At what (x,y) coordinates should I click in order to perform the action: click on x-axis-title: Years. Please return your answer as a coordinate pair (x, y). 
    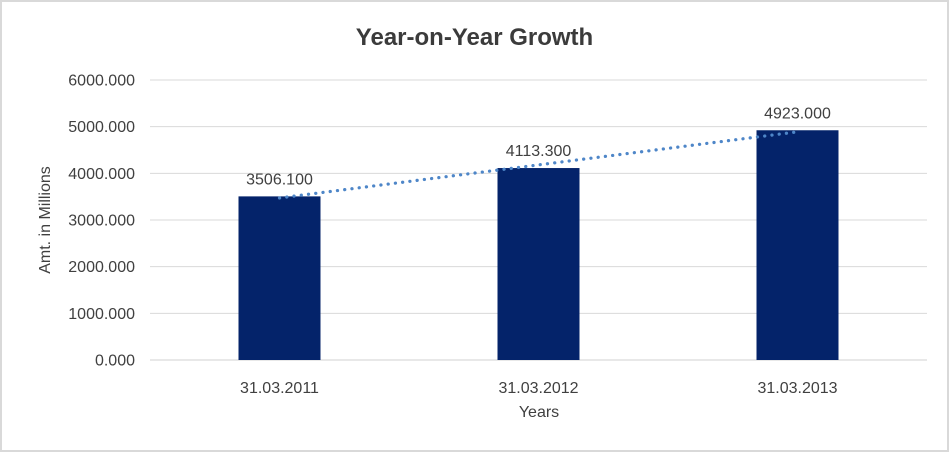
    Looking at the image, I should click on (539, 412).